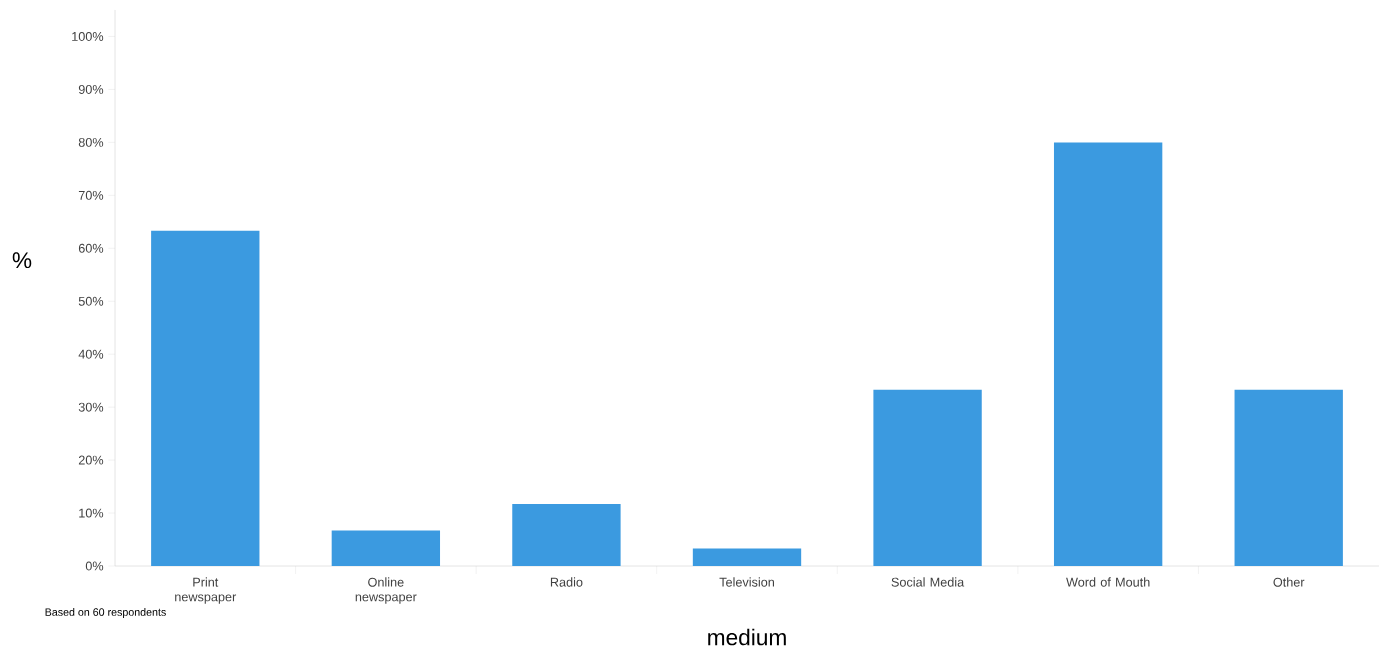  I want to click on y-tick-label: 100%, so click(88, 36).